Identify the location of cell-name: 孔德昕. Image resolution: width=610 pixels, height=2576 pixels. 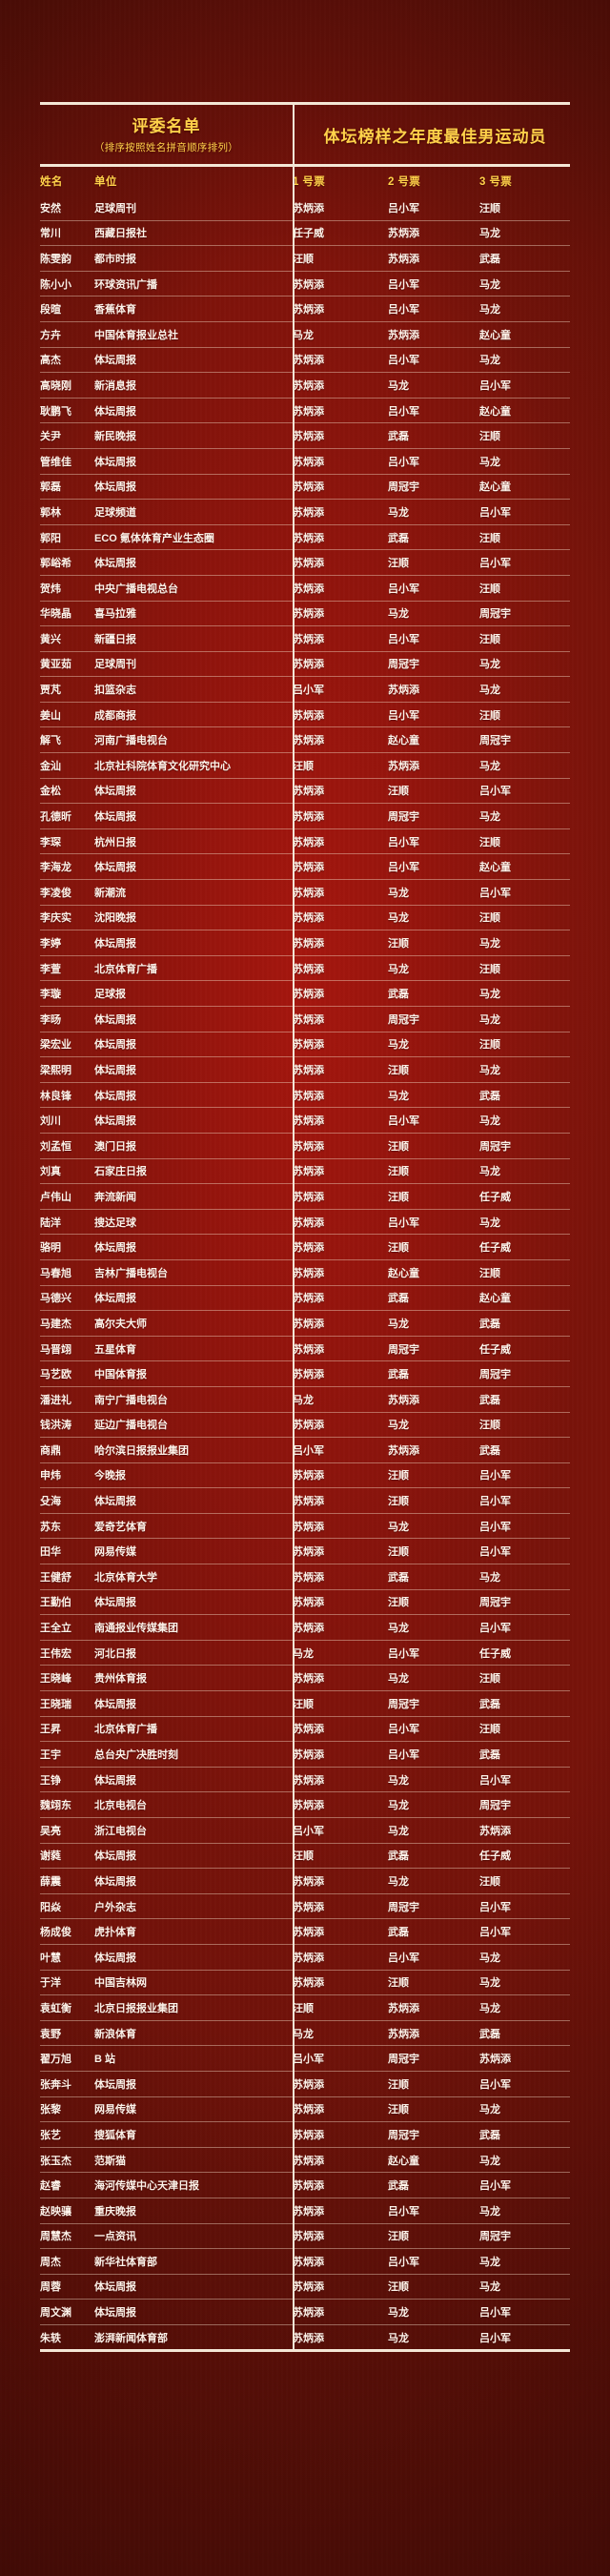
(67, 816).